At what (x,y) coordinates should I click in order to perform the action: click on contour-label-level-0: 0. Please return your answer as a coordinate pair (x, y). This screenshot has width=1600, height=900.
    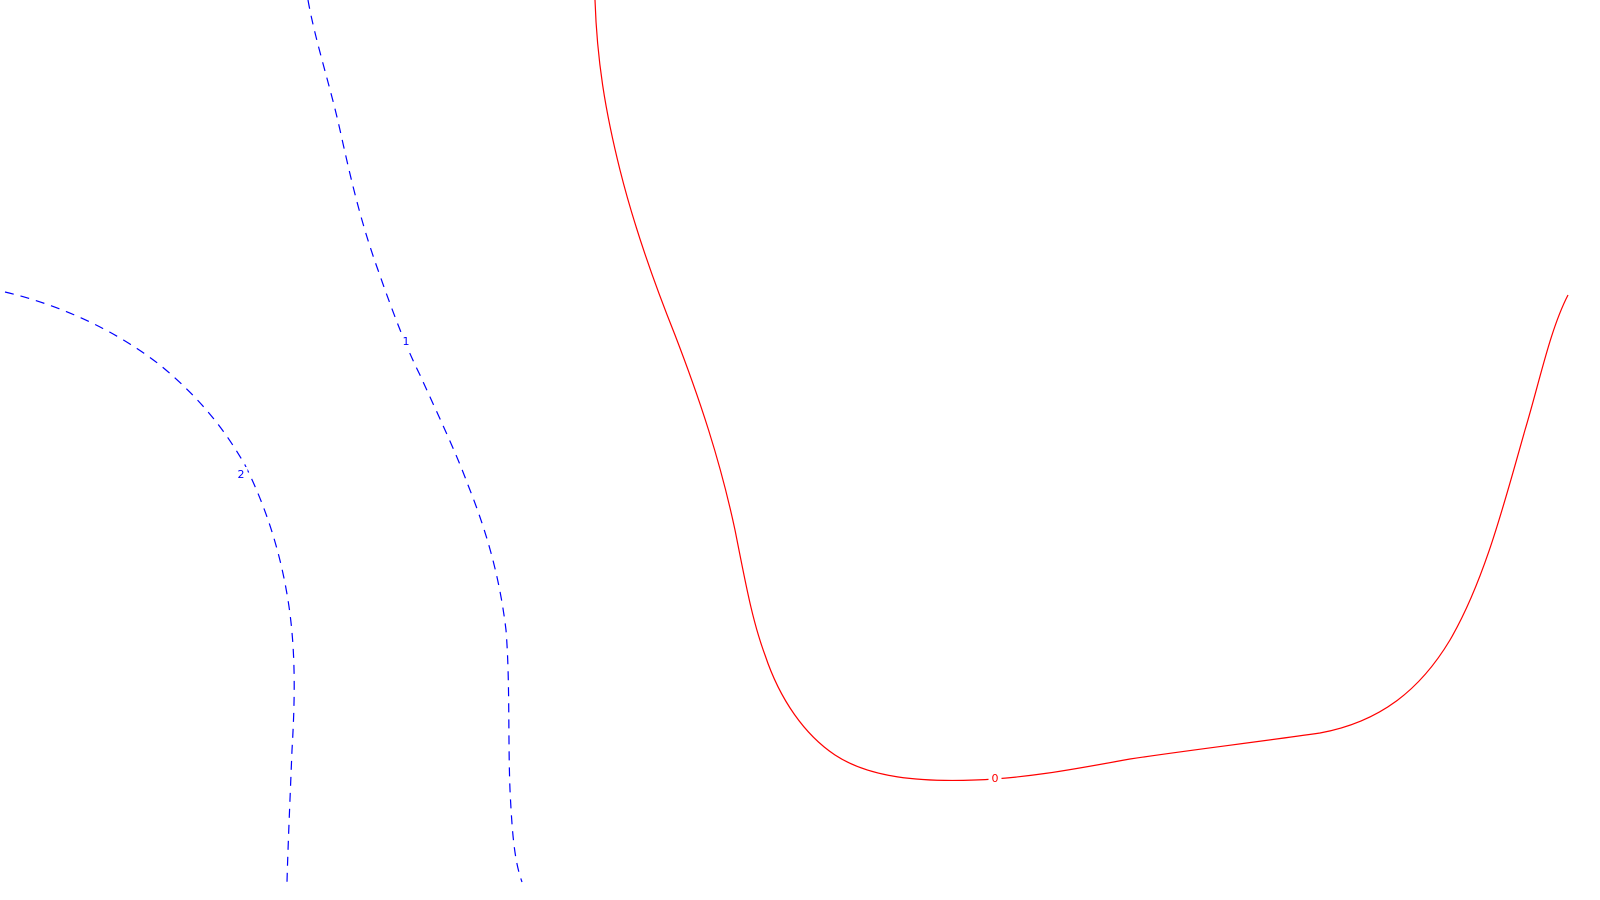
    Looking at the image, I should click on (995, 778).